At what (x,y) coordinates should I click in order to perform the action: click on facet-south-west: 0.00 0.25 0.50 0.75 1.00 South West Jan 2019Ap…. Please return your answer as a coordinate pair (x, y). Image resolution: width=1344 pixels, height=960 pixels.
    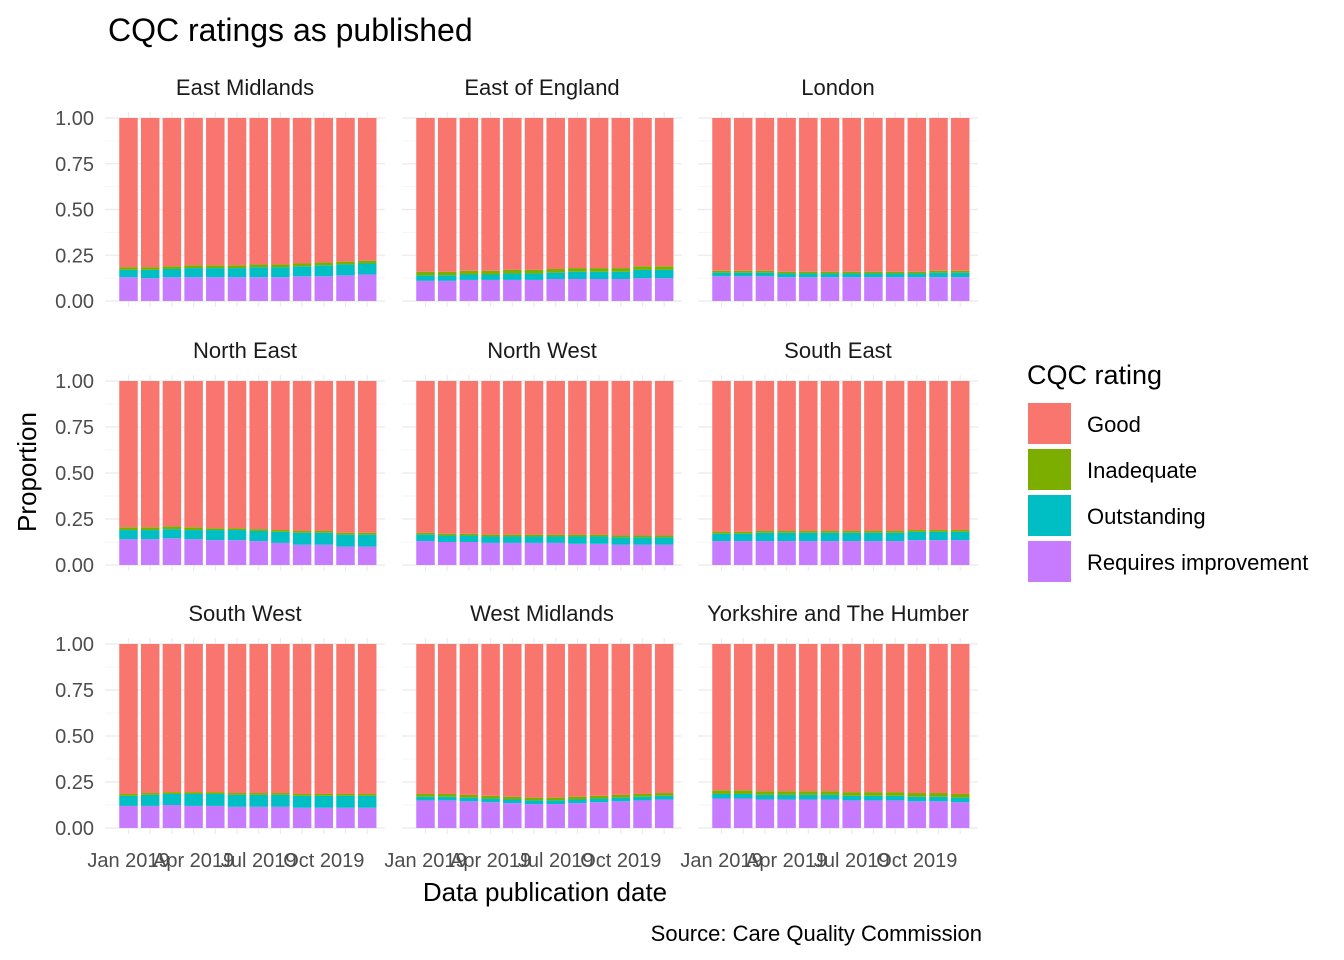
    Looking at the image, I should click on (220, 736).